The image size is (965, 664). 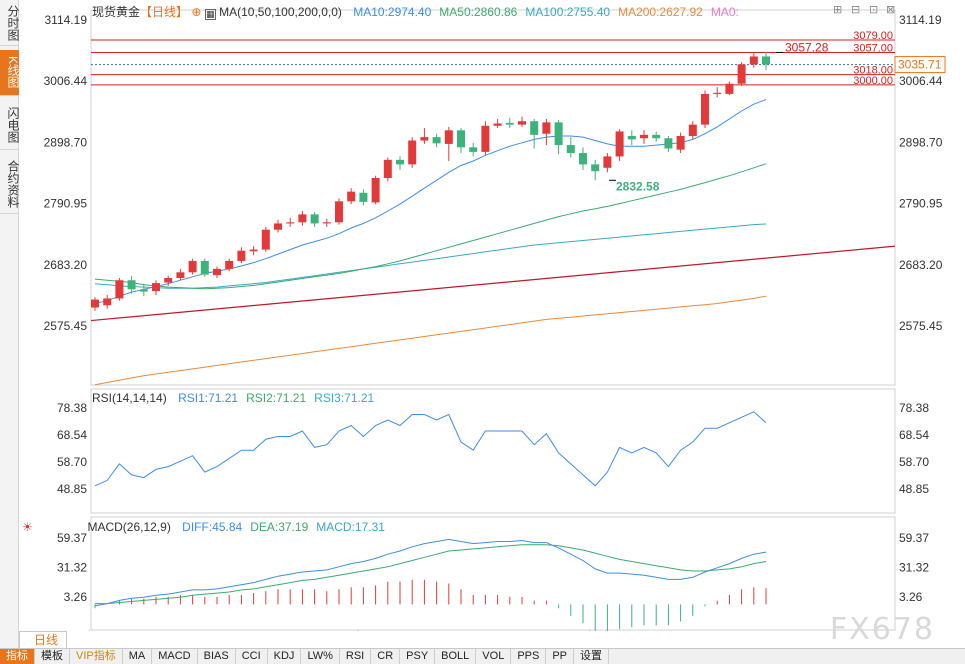 I want to click on trend-line, so click(x=493, y=283).